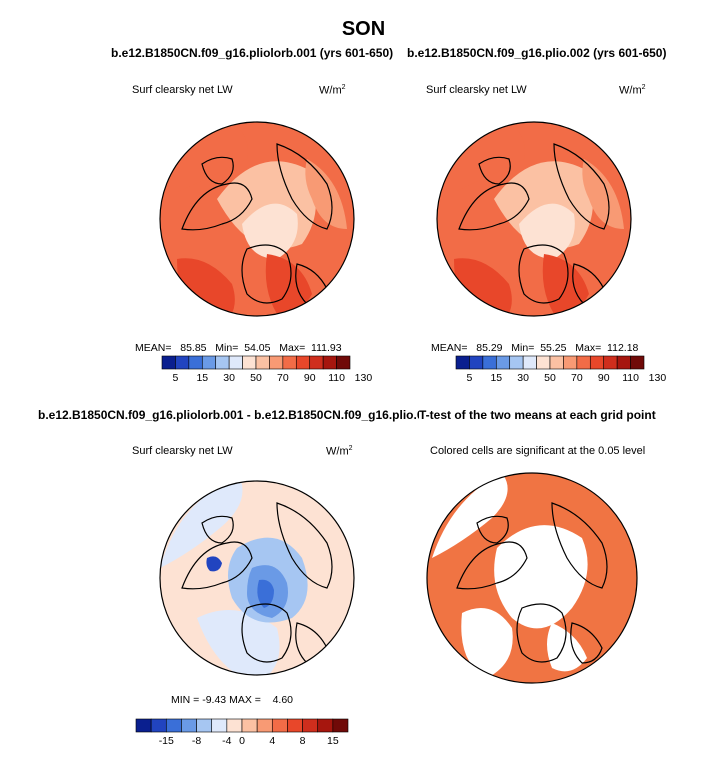 The image size is (727, 778). I want to click on panel-1-colorbar-label-0: 5, so click(176, 378).